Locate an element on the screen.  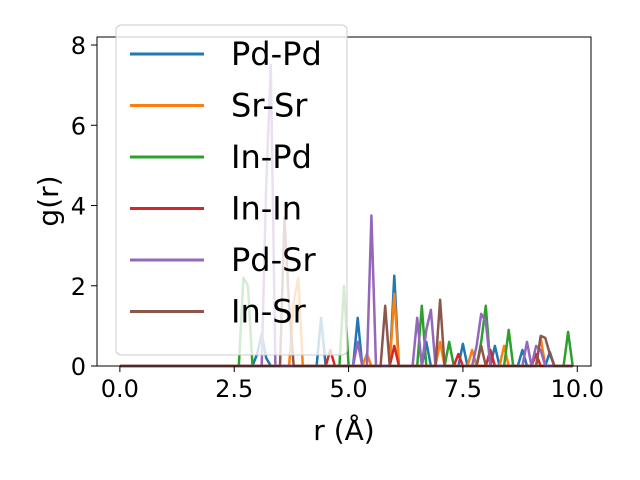
legend-label: Sr-Sr is located at coordinates (269, 106).